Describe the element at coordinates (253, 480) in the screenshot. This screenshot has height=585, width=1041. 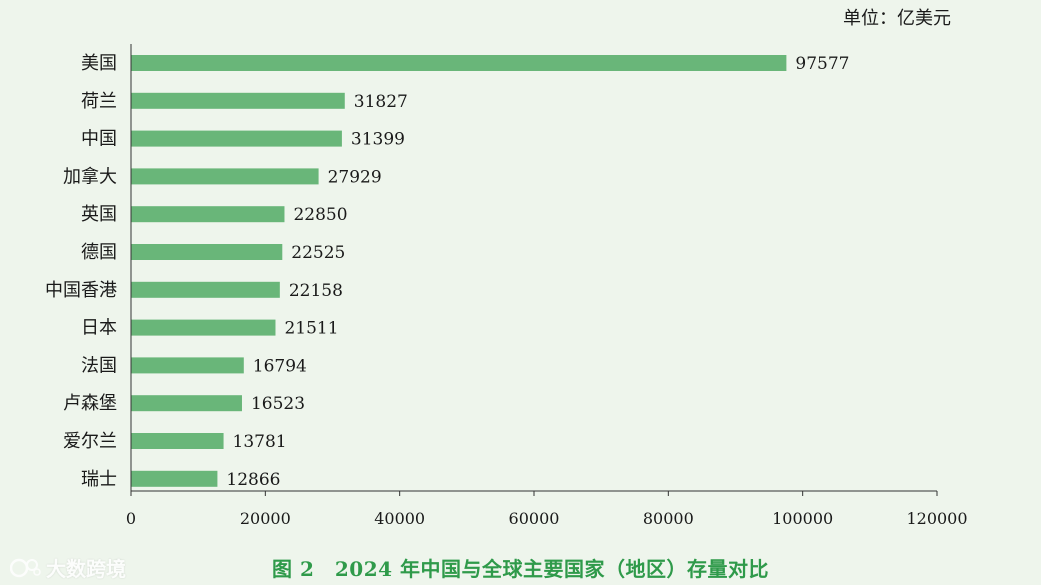
I see `value-label: 12866` at that location.